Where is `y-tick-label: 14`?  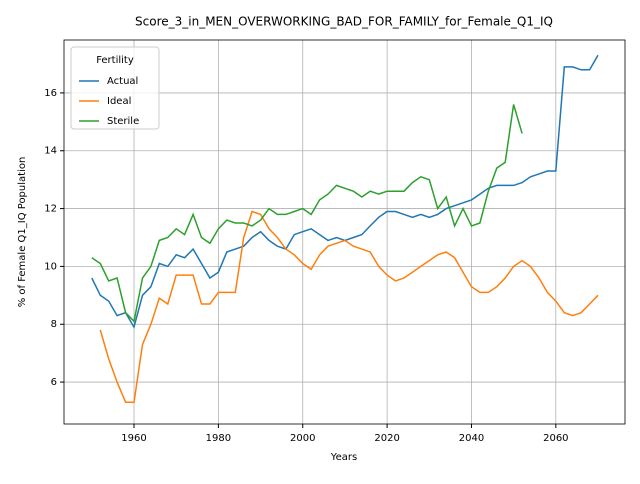 y-tick-label: 14 is located at coordinates (50, 151).